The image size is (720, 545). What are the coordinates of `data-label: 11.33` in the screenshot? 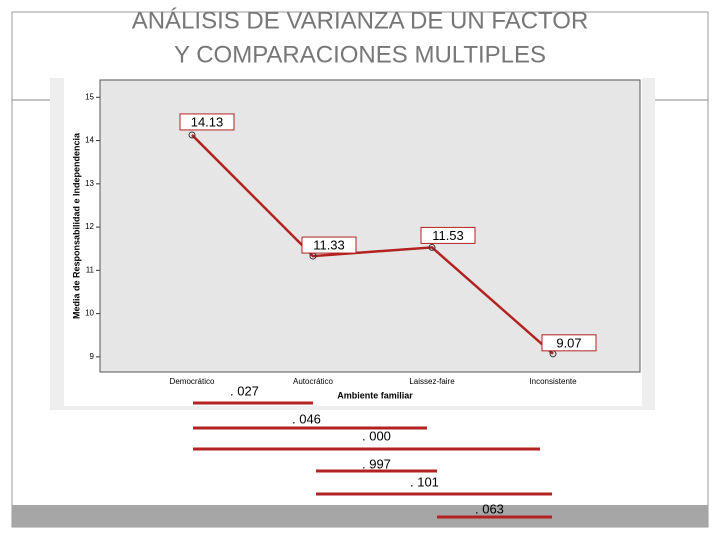 It's located at (329, 245).